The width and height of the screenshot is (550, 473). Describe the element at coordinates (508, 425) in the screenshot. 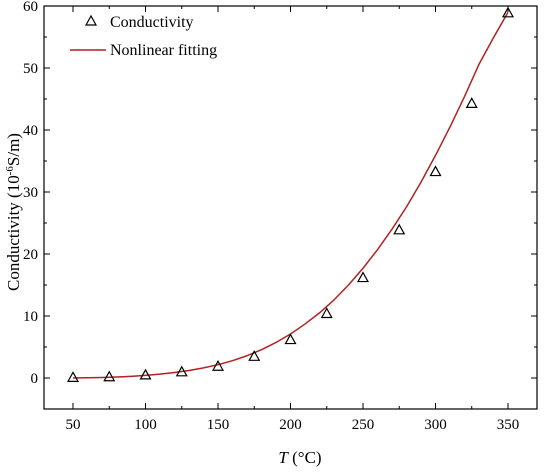

I see `x-tick-label: 350` at that location.